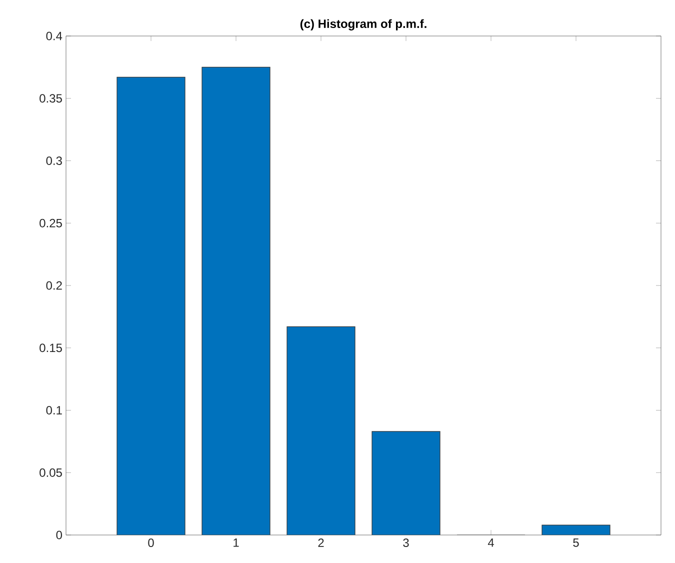 The height and width of the screenshot is (563, 675). Describe the element at coordinates (54, 285) in the screenshot. I see `y-tick-label: 0.2` at that location.